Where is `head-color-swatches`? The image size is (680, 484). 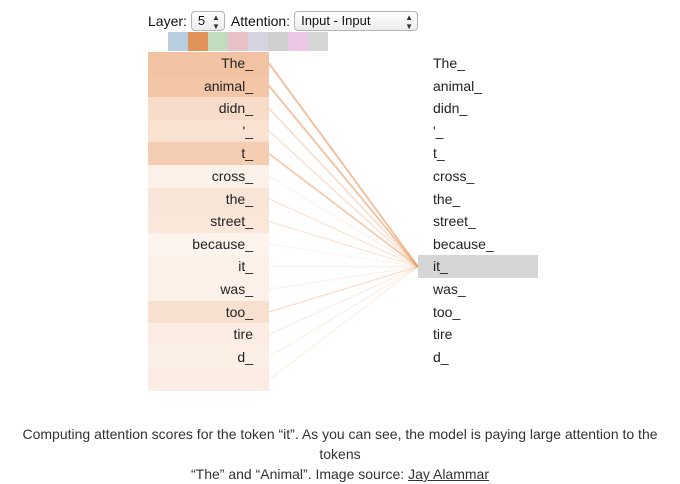 head-color-swatches is located at coordinates (248, 41).